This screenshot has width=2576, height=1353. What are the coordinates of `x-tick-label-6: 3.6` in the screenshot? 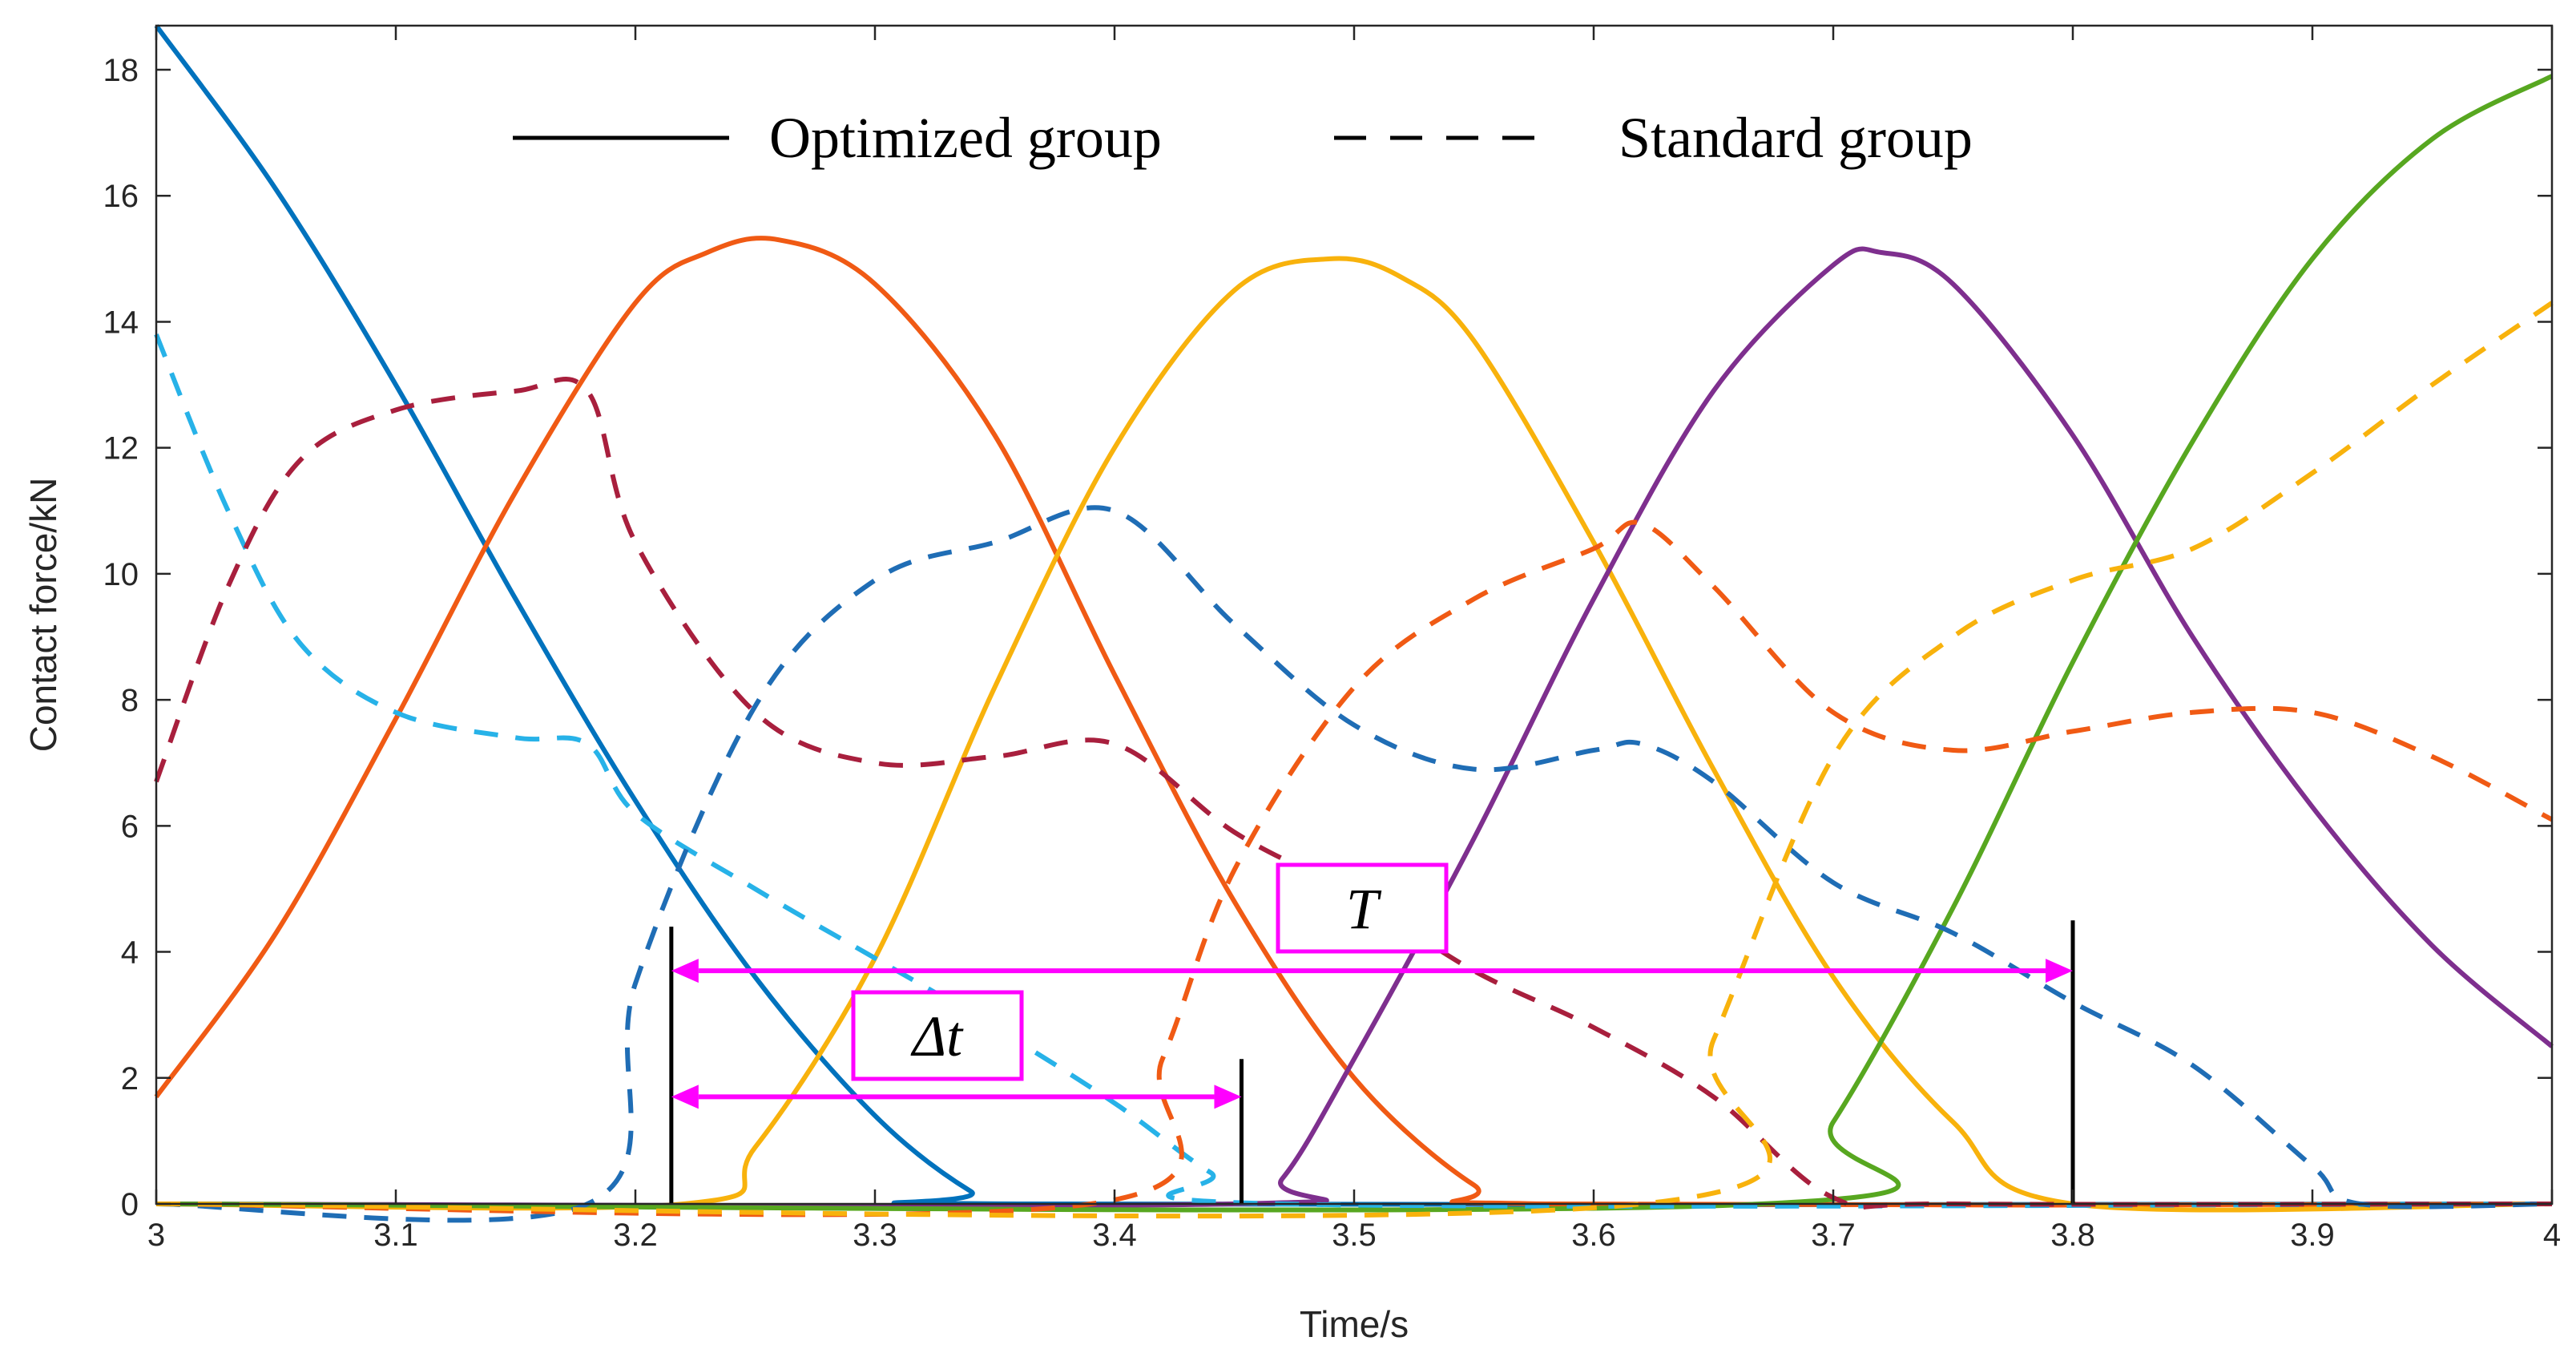 It's located at (1593, 1235).